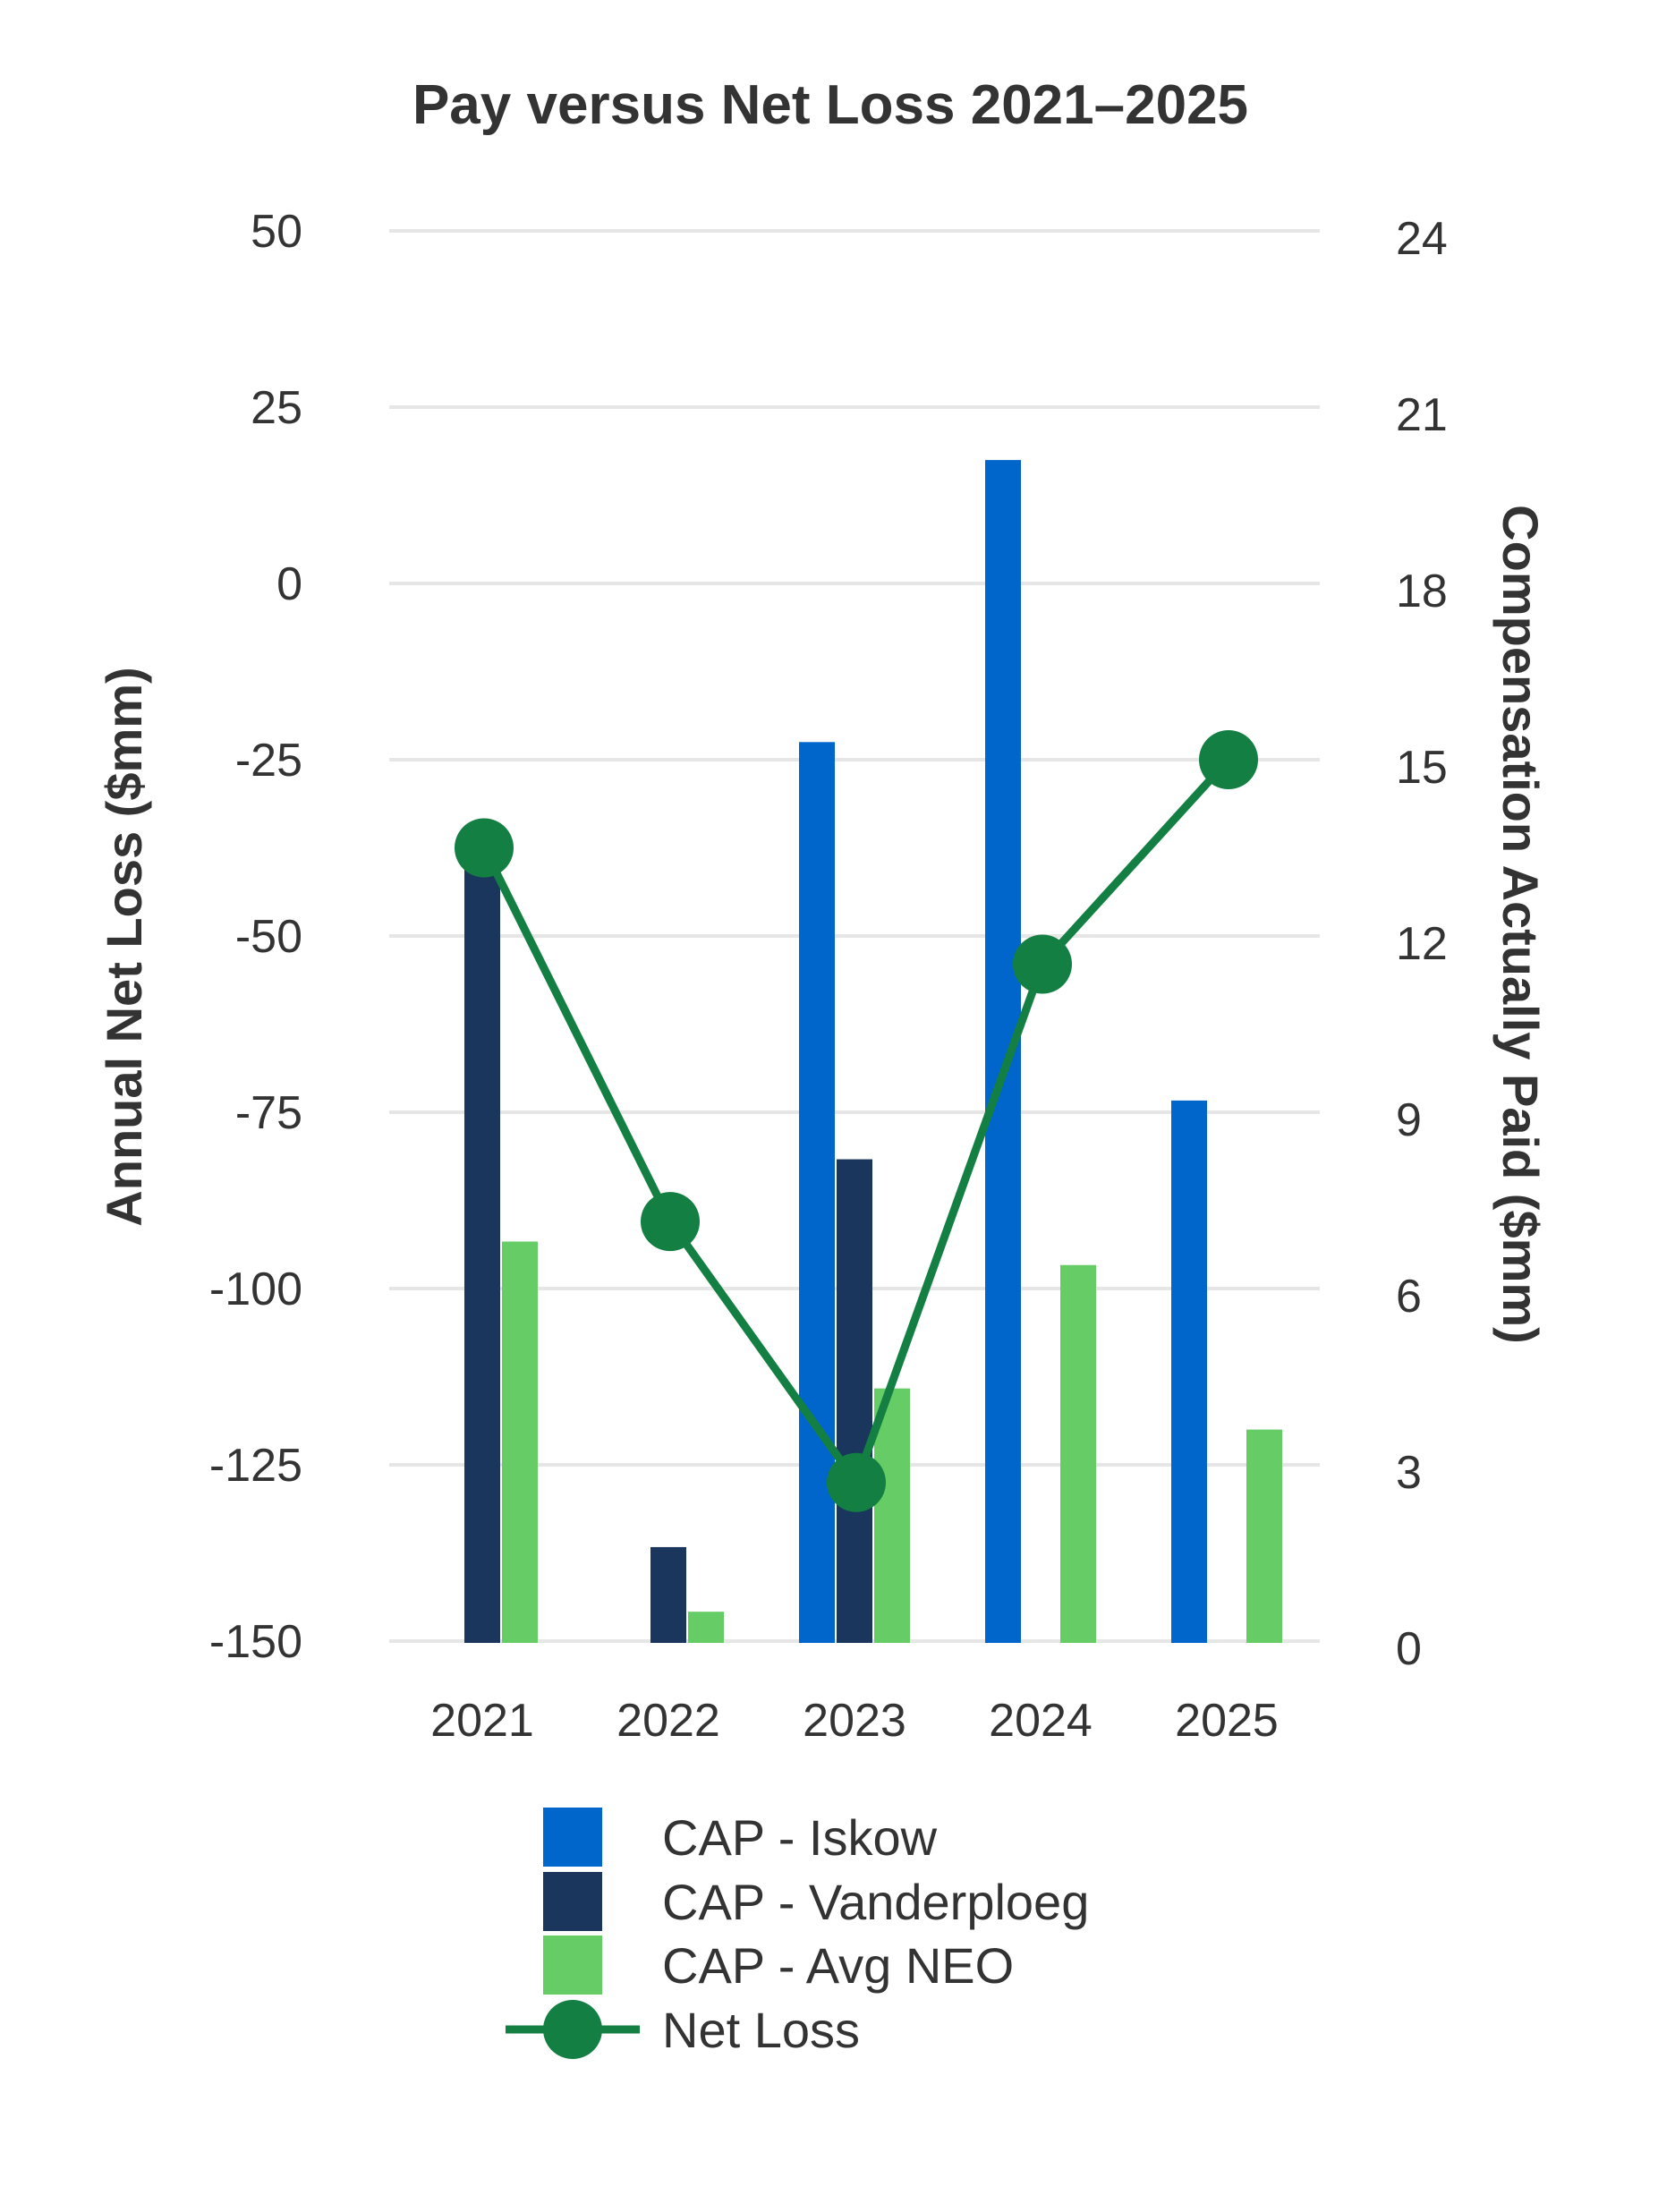  I want to click on legend-label-net-loss: Net Loss, so click(761, 2030).